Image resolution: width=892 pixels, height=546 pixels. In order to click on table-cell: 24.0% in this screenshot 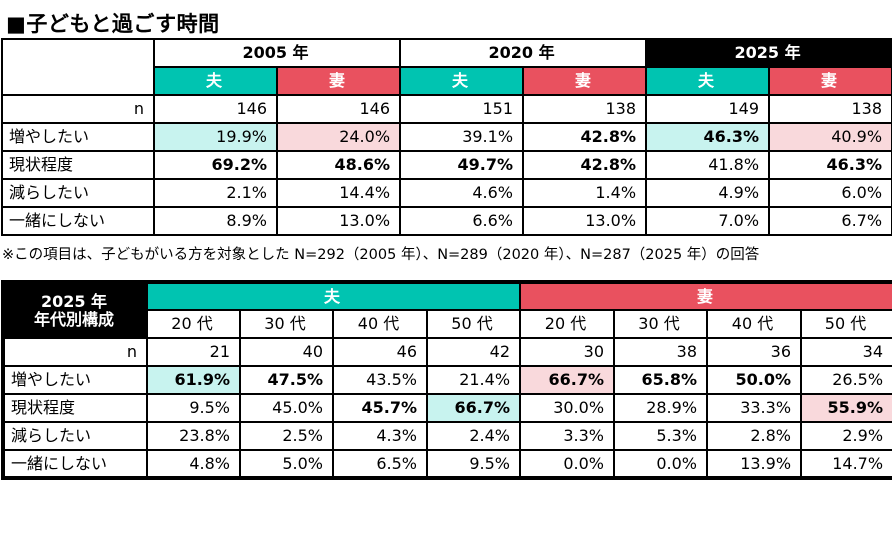, I will do `click(338, 137)`.